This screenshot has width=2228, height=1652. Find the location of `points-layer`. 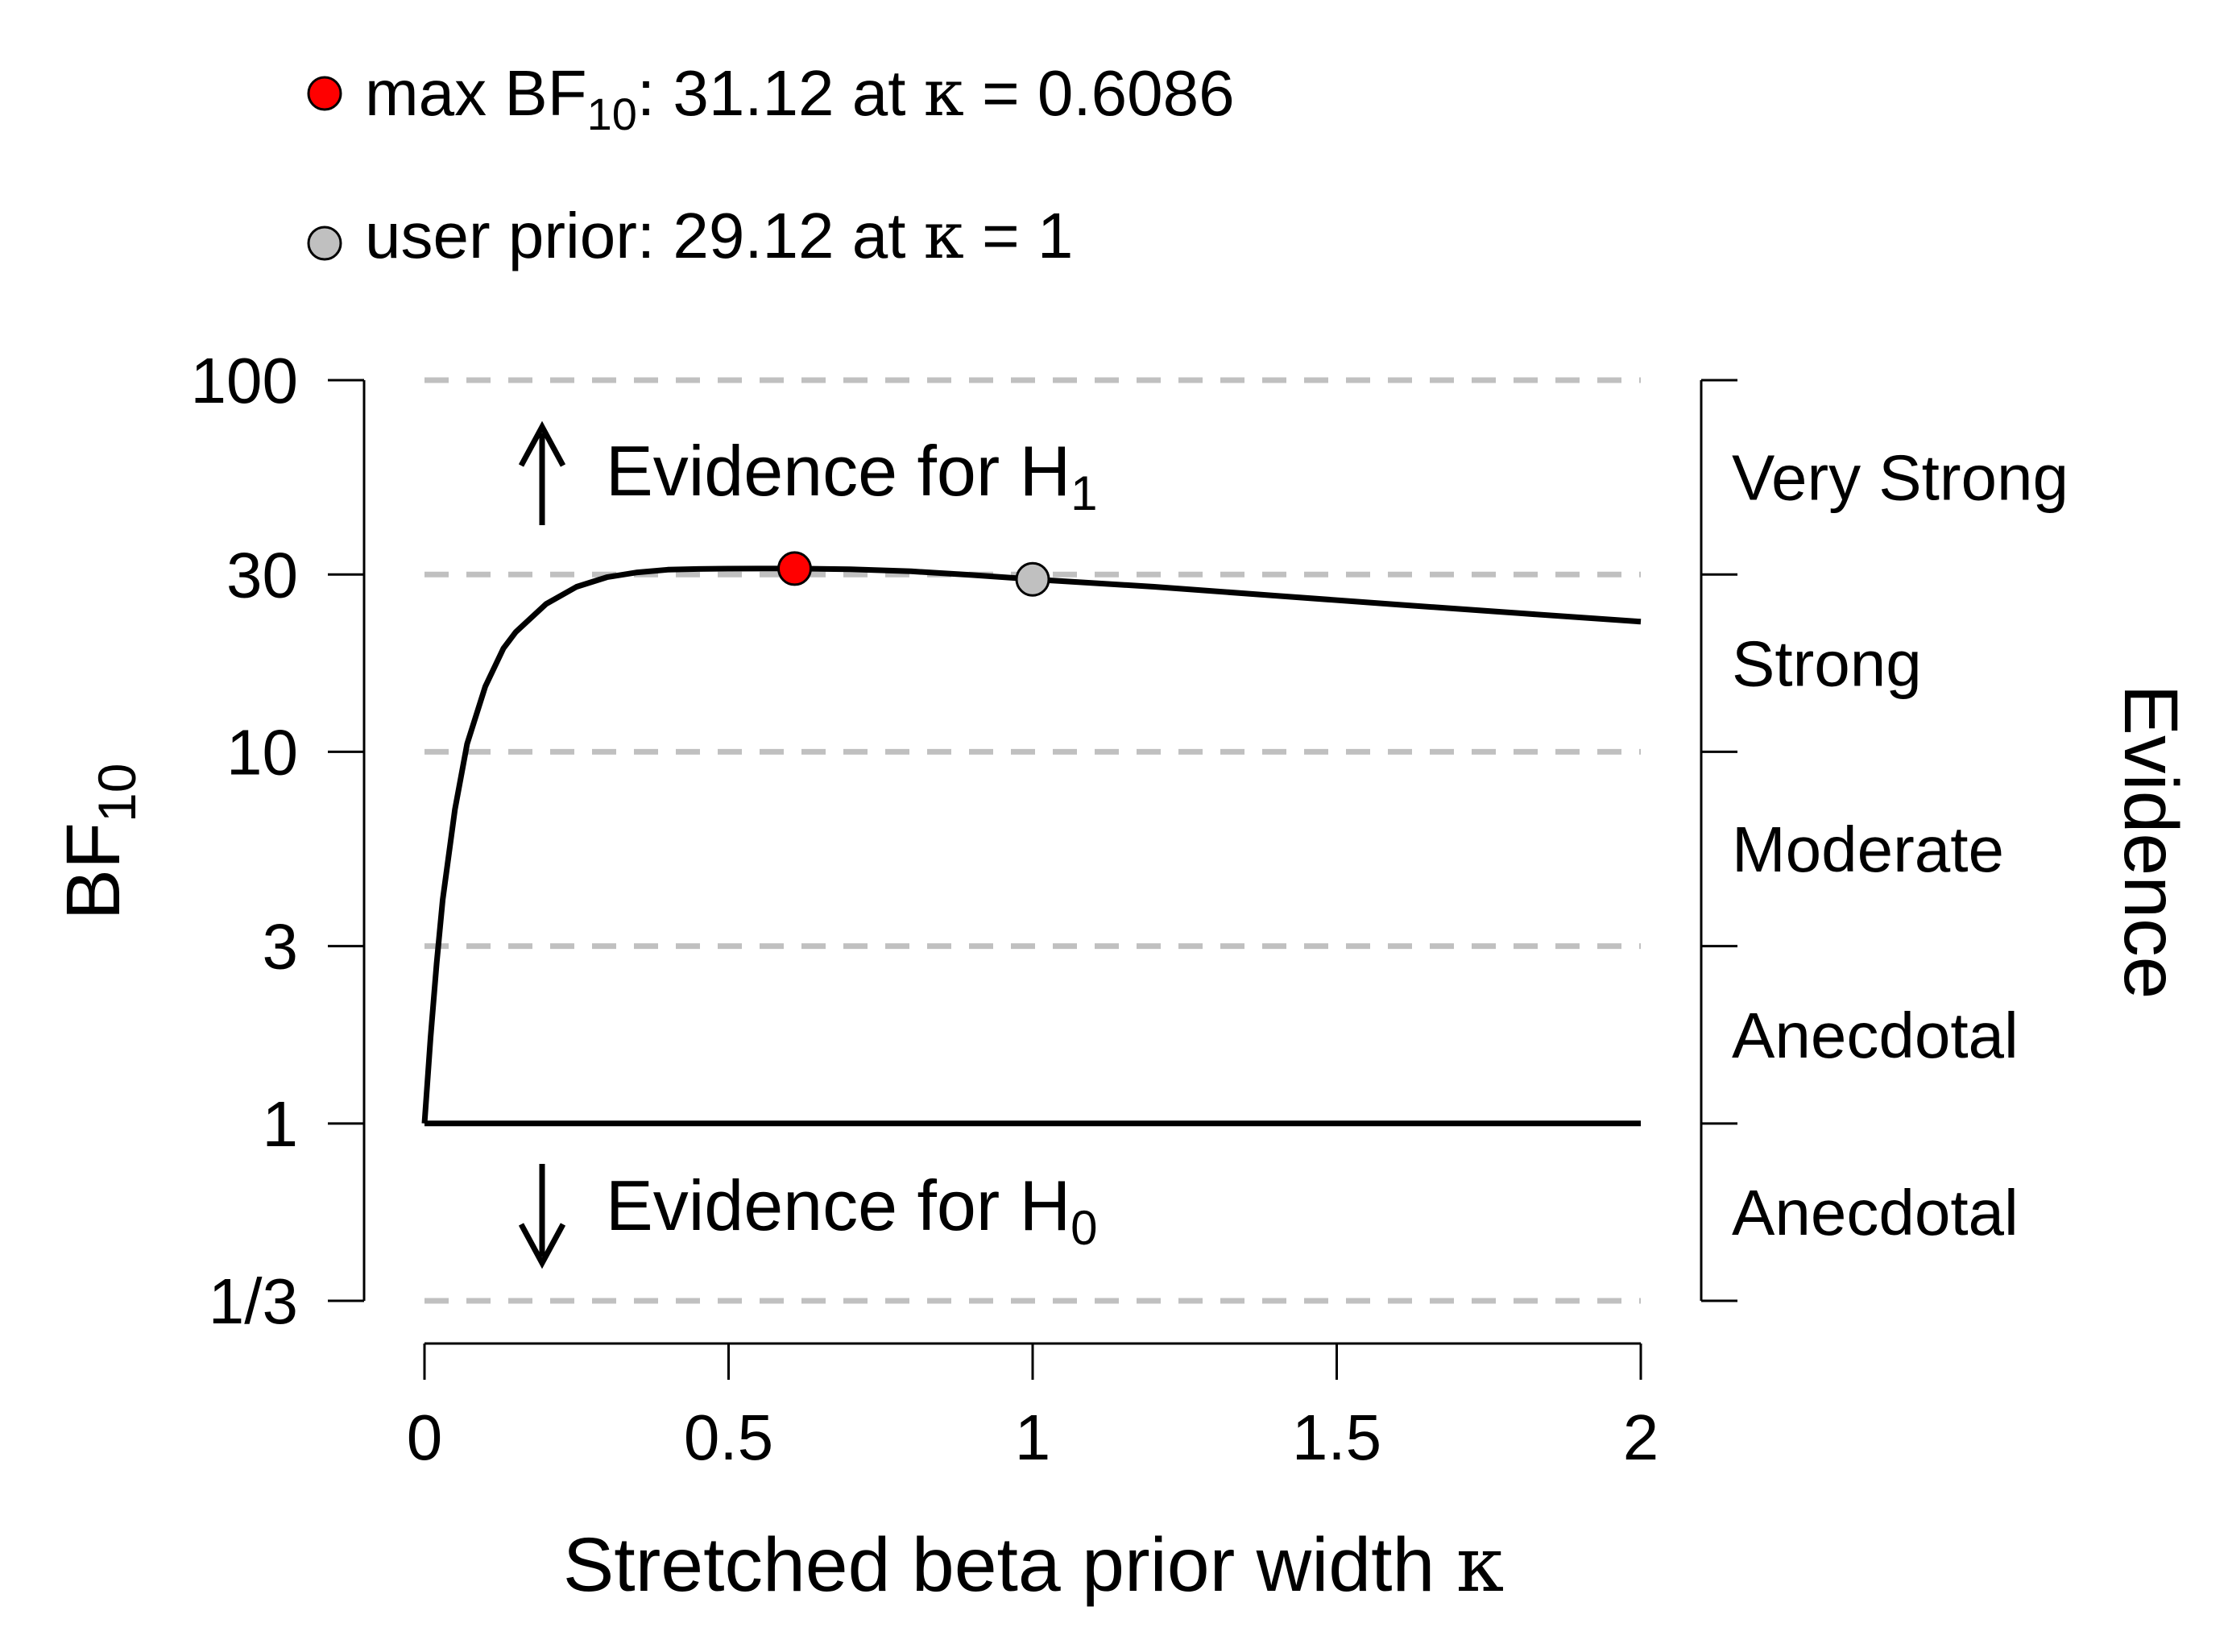

points-layer is located at coordinates (913, 574).